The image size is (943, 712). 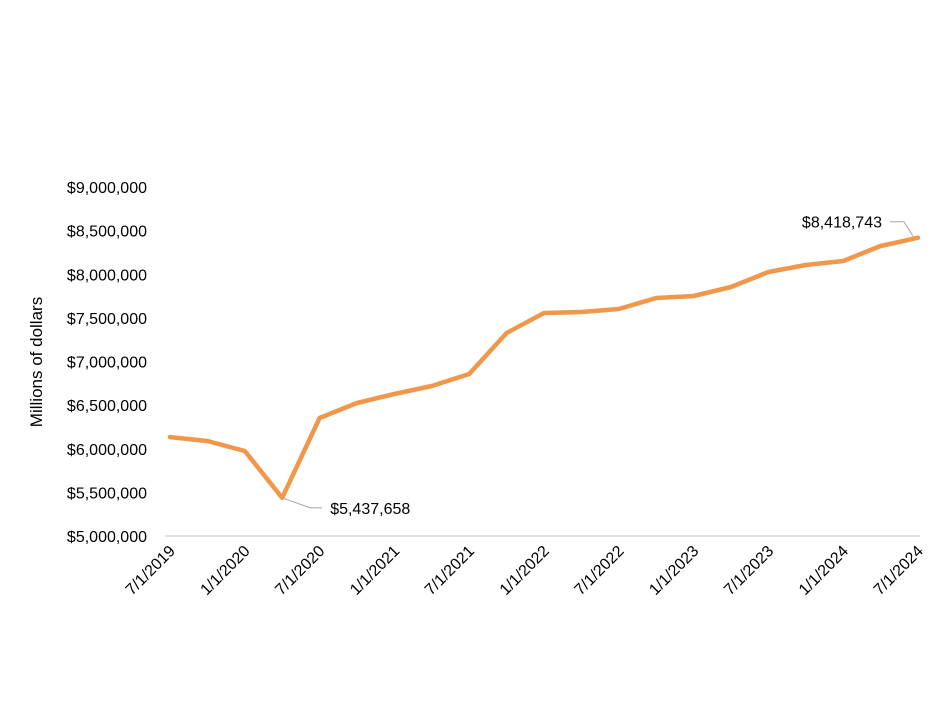 I want to click on y-tick-label: $8,000,000, so click(x=107, y=275).